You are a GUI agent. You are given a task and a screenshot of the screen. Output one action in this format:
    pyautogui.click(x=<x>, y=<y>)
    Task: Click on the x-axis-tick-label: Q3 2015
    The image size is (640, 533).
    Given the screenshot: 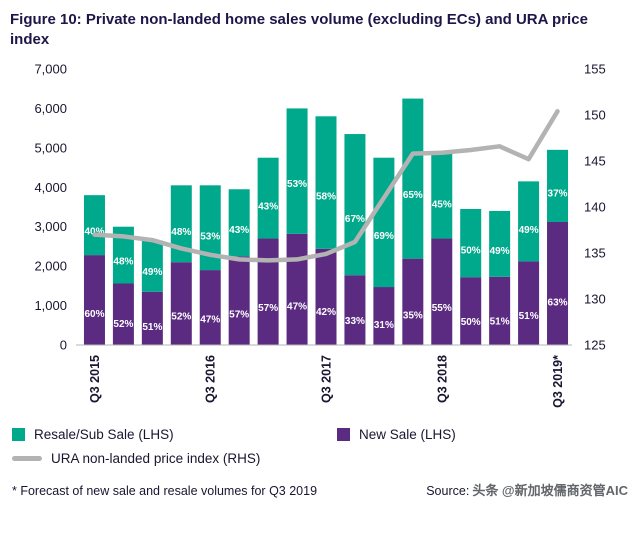 What is the action you would take?
    pyautogui.click(x=95, y=378)
    